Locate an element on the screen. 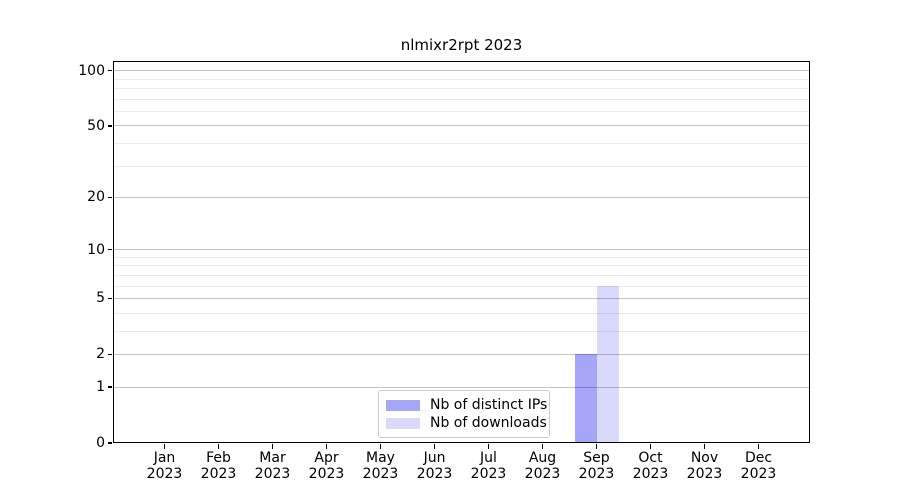 The image size is (900, 500). x-tick-label: Jul 2023 is located at coordinates (489, 466).